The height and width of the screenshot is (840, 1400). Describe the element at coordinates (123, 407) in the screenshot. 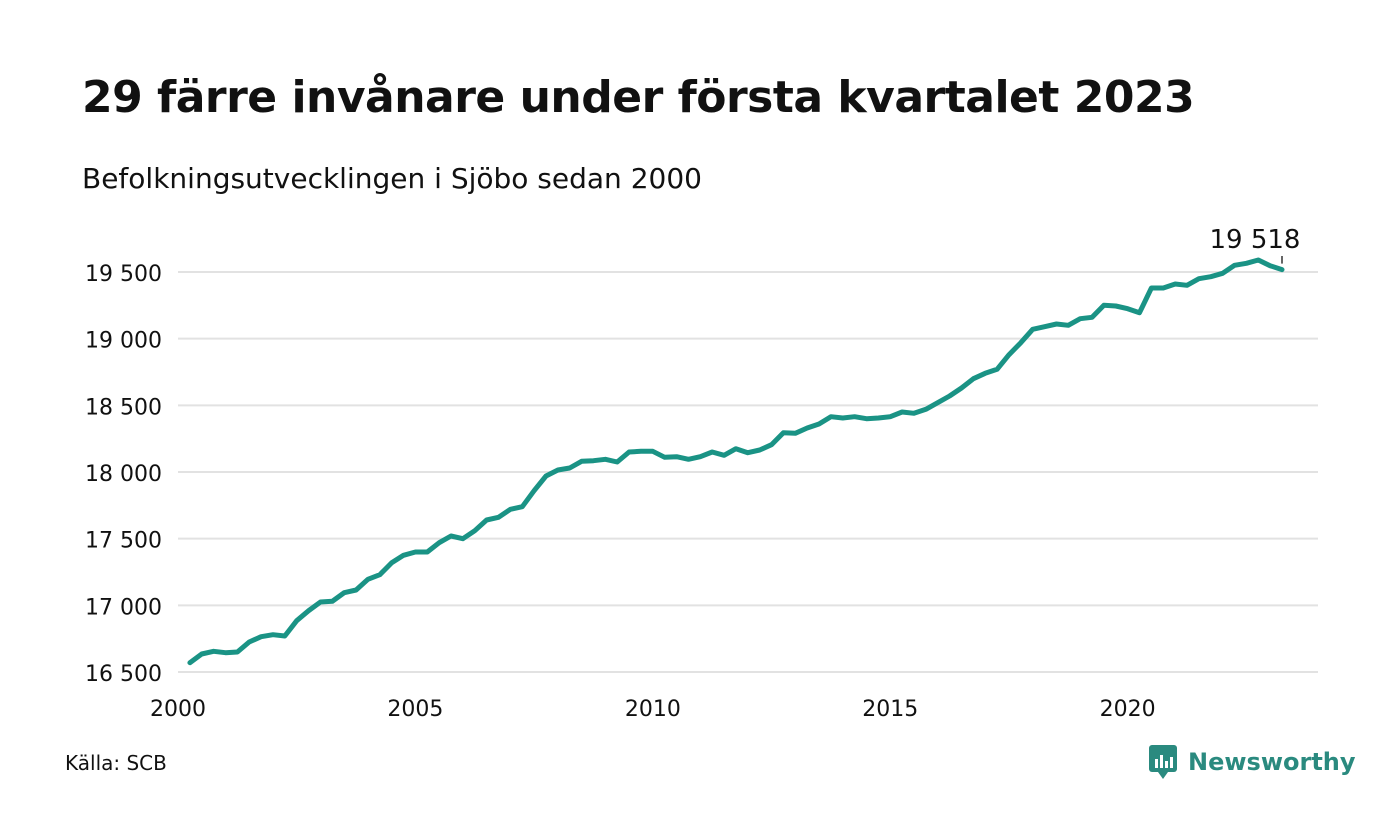

I see `y-tick-label: 18 500` at that location.